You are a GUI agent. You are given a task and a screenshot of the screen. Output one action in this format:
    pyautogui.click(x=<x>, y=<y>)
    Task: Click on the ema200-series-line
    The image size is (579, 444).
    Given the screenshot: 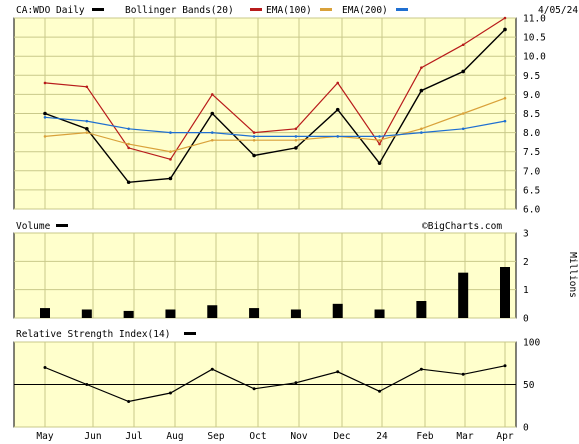 What is the action you would take?
    pyautogui.click(x=275, y=126)
    